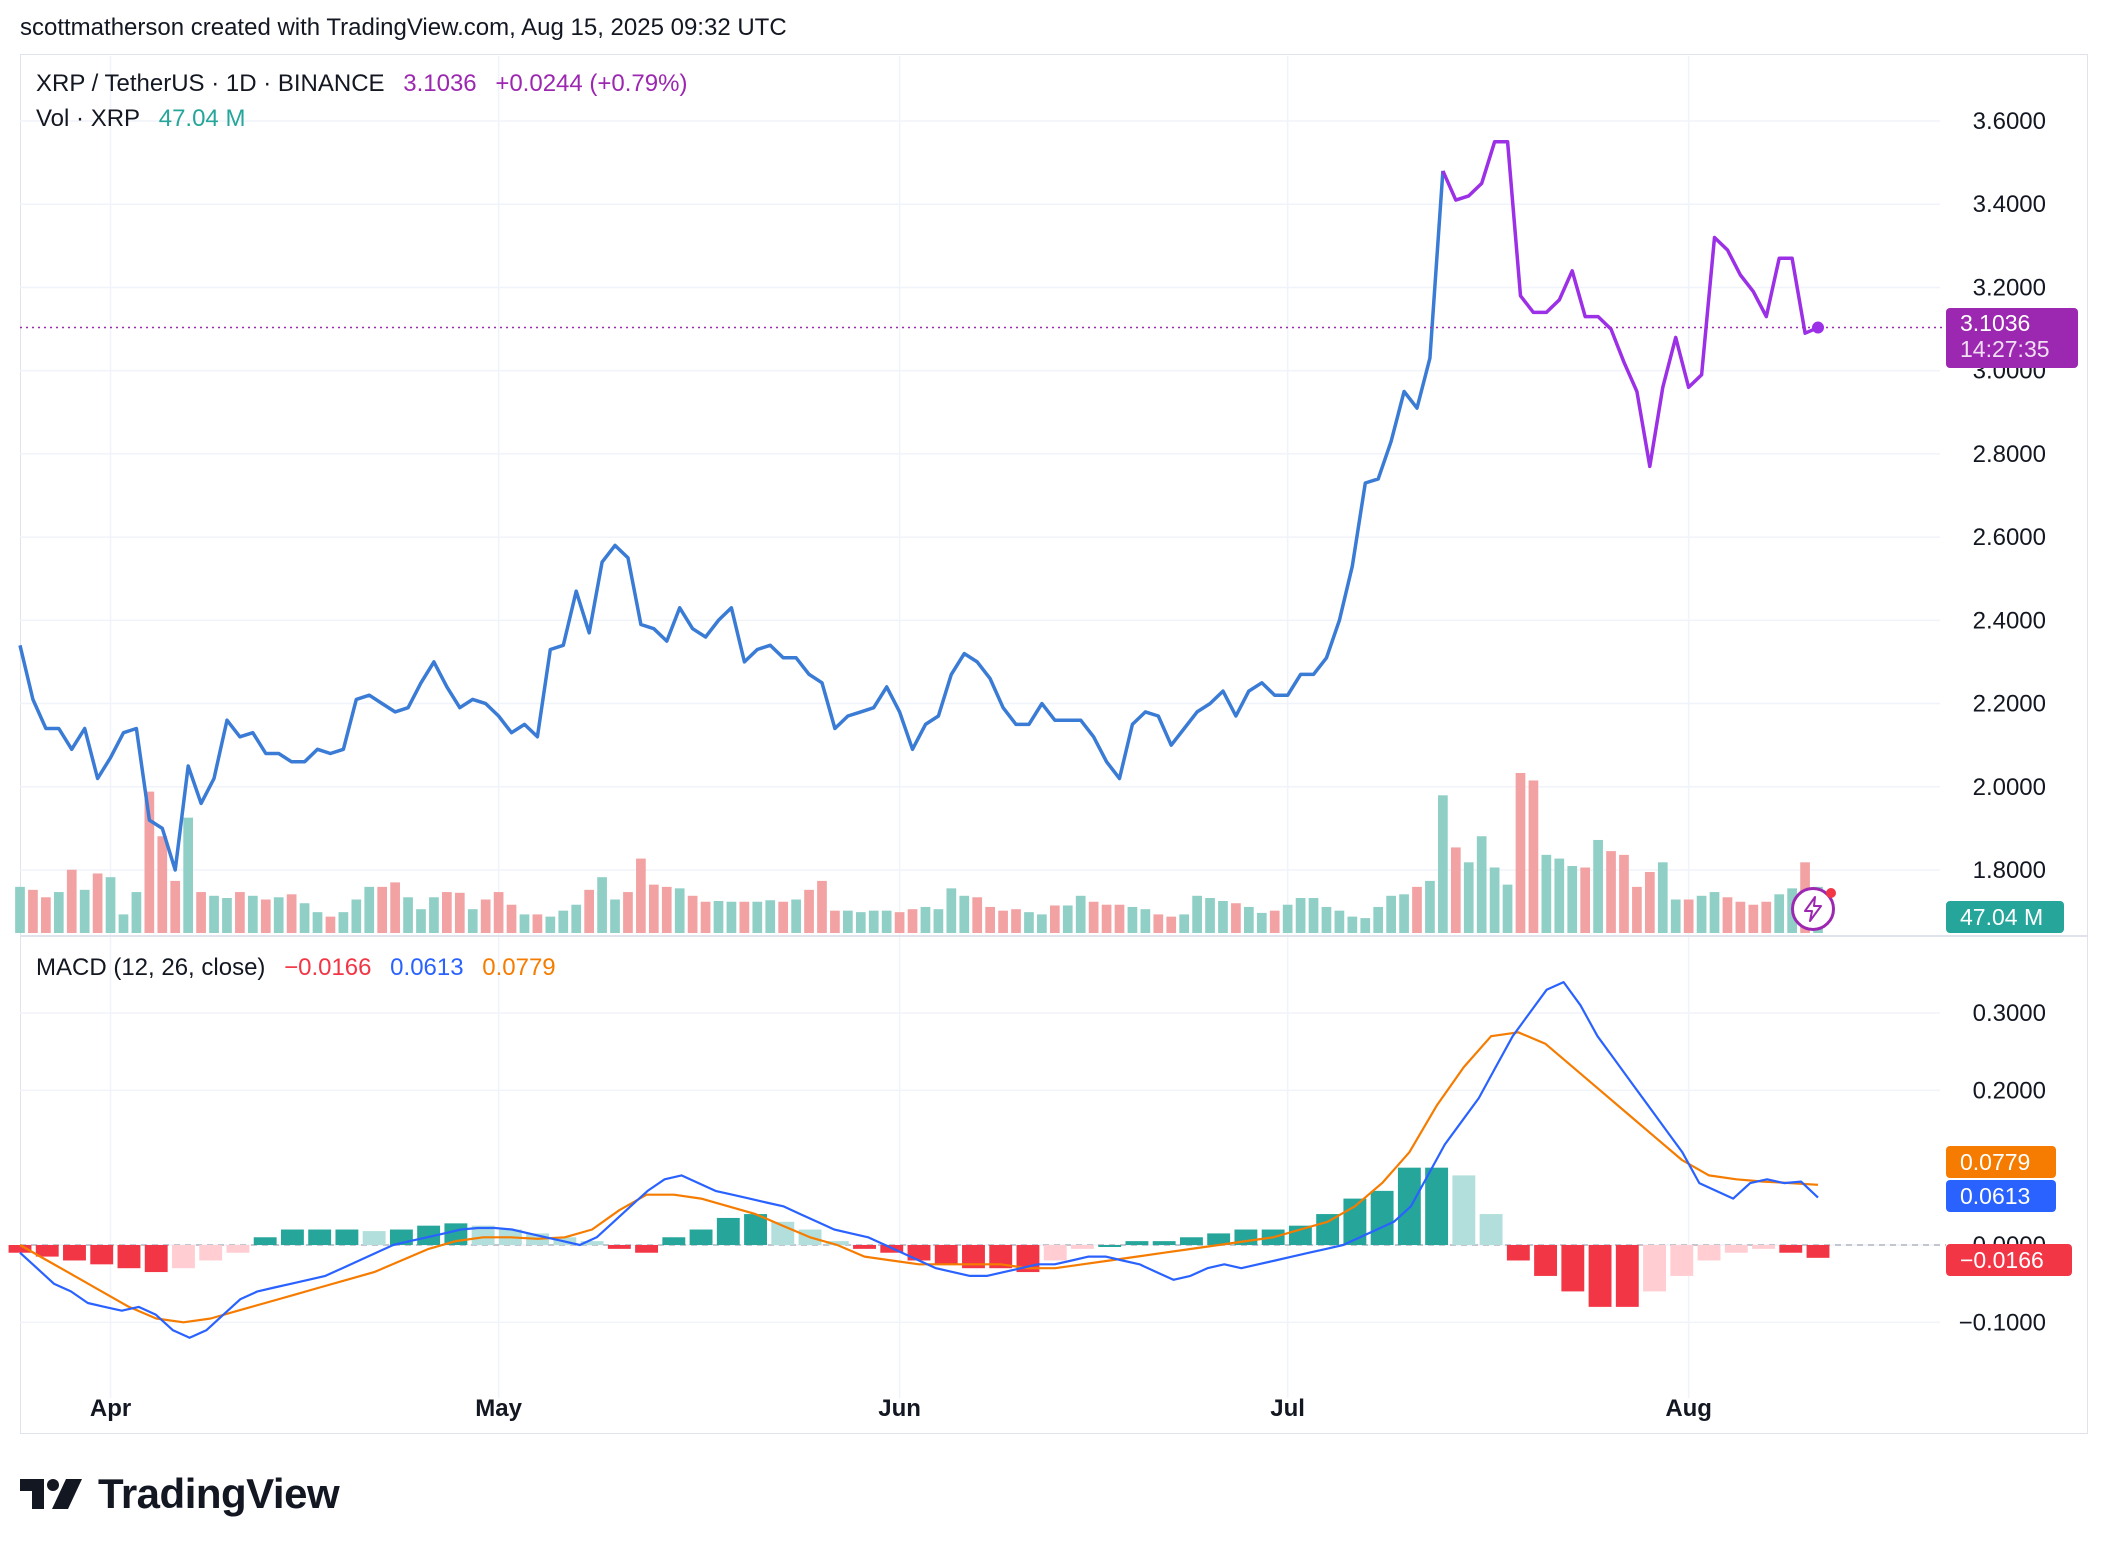 Image resolution: width=2108 pixels, height=1552 pixels. I want to click on macd-hist-value: −0.0166, so click(328, 967).